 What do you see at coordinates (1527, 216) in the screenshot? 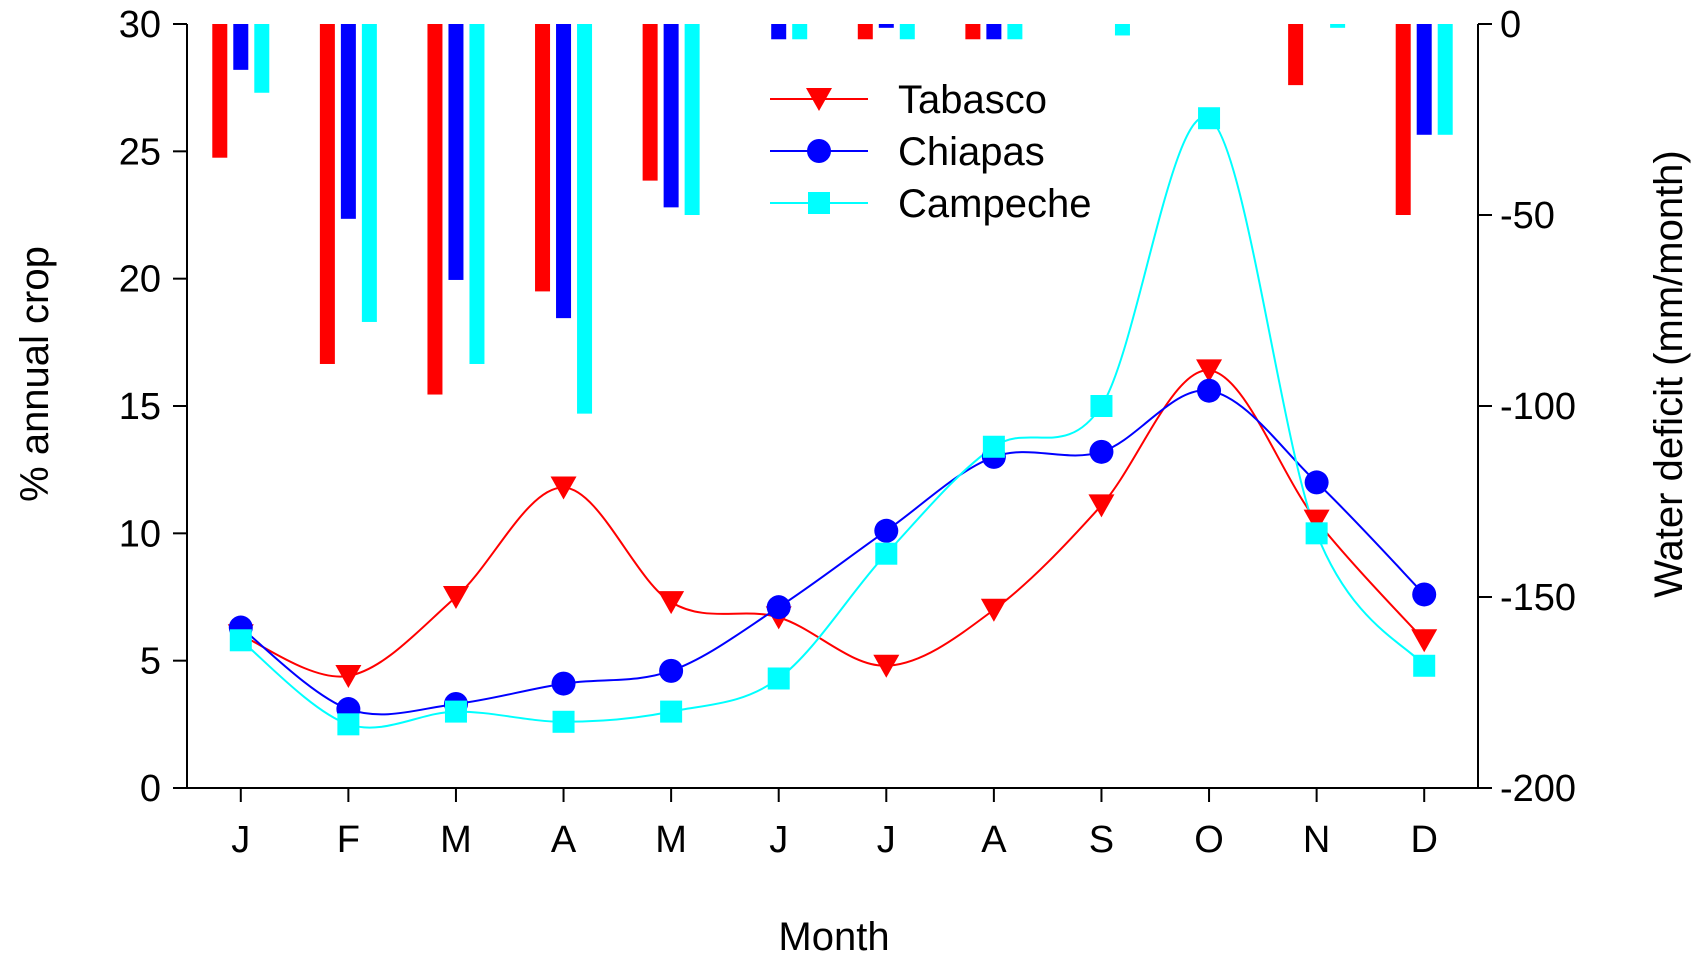
I see `y2-tick-label--50: -50` at bounding box center [1527, 216].